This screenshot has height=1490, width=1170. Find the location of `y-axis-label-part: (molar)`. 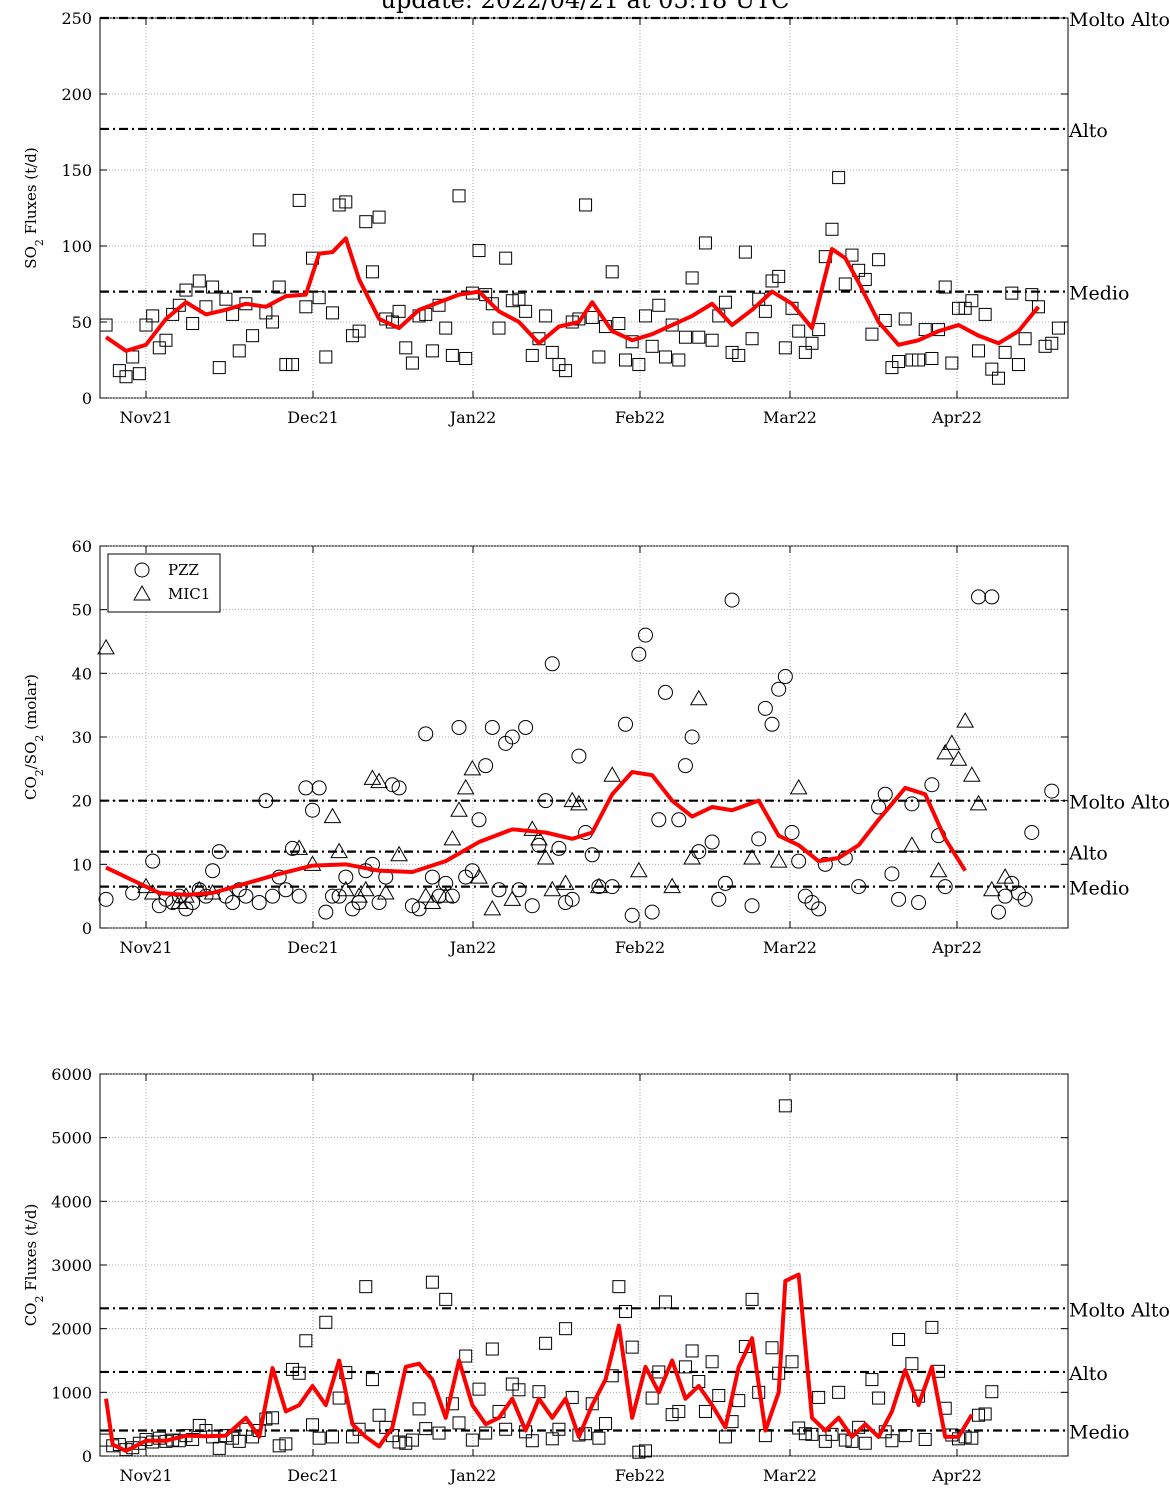

y-axis-label-part: (molar) is located at coordinates (31, 704).